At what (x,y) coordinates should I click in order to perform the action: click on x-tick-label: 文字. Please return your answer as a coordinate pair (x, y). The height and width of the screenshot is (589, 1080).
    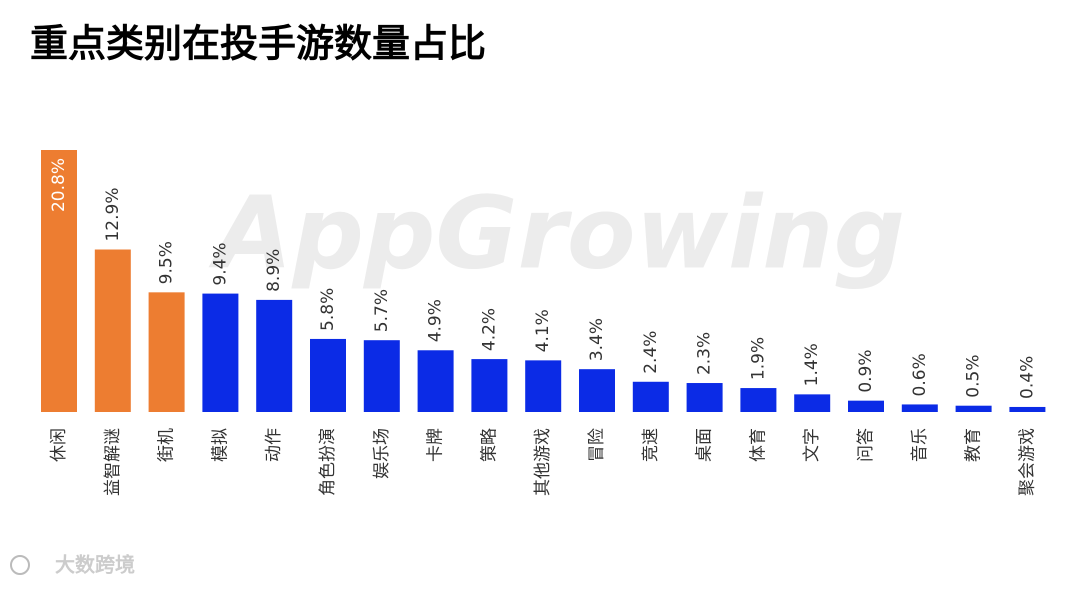
    Looking at the image, I should click on (812, 445).